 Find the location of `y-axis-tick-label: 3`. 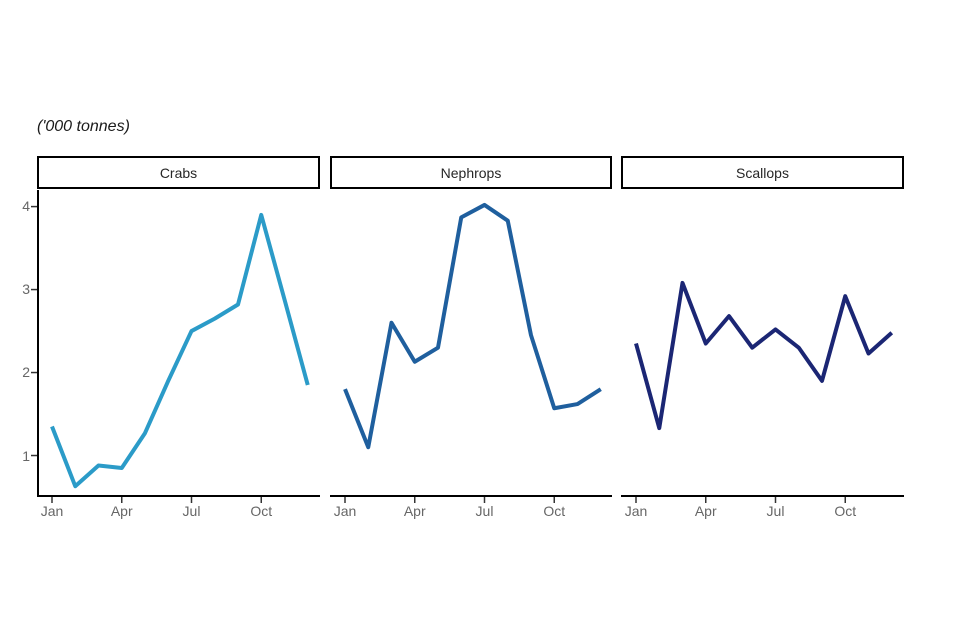

y-axis-tick-label: 3 is located at coordinates (26, 289).